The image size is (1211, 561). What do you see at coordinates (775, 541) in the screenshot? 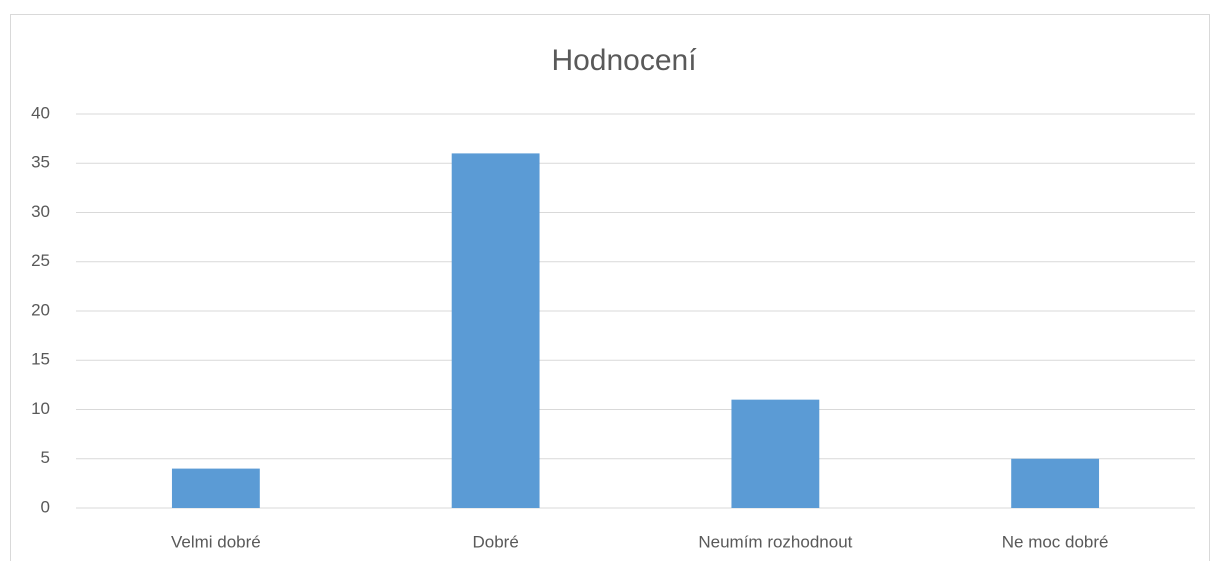
I see `x-tick-label: Neumím rozhodnout` at bounding box center [775, 541].